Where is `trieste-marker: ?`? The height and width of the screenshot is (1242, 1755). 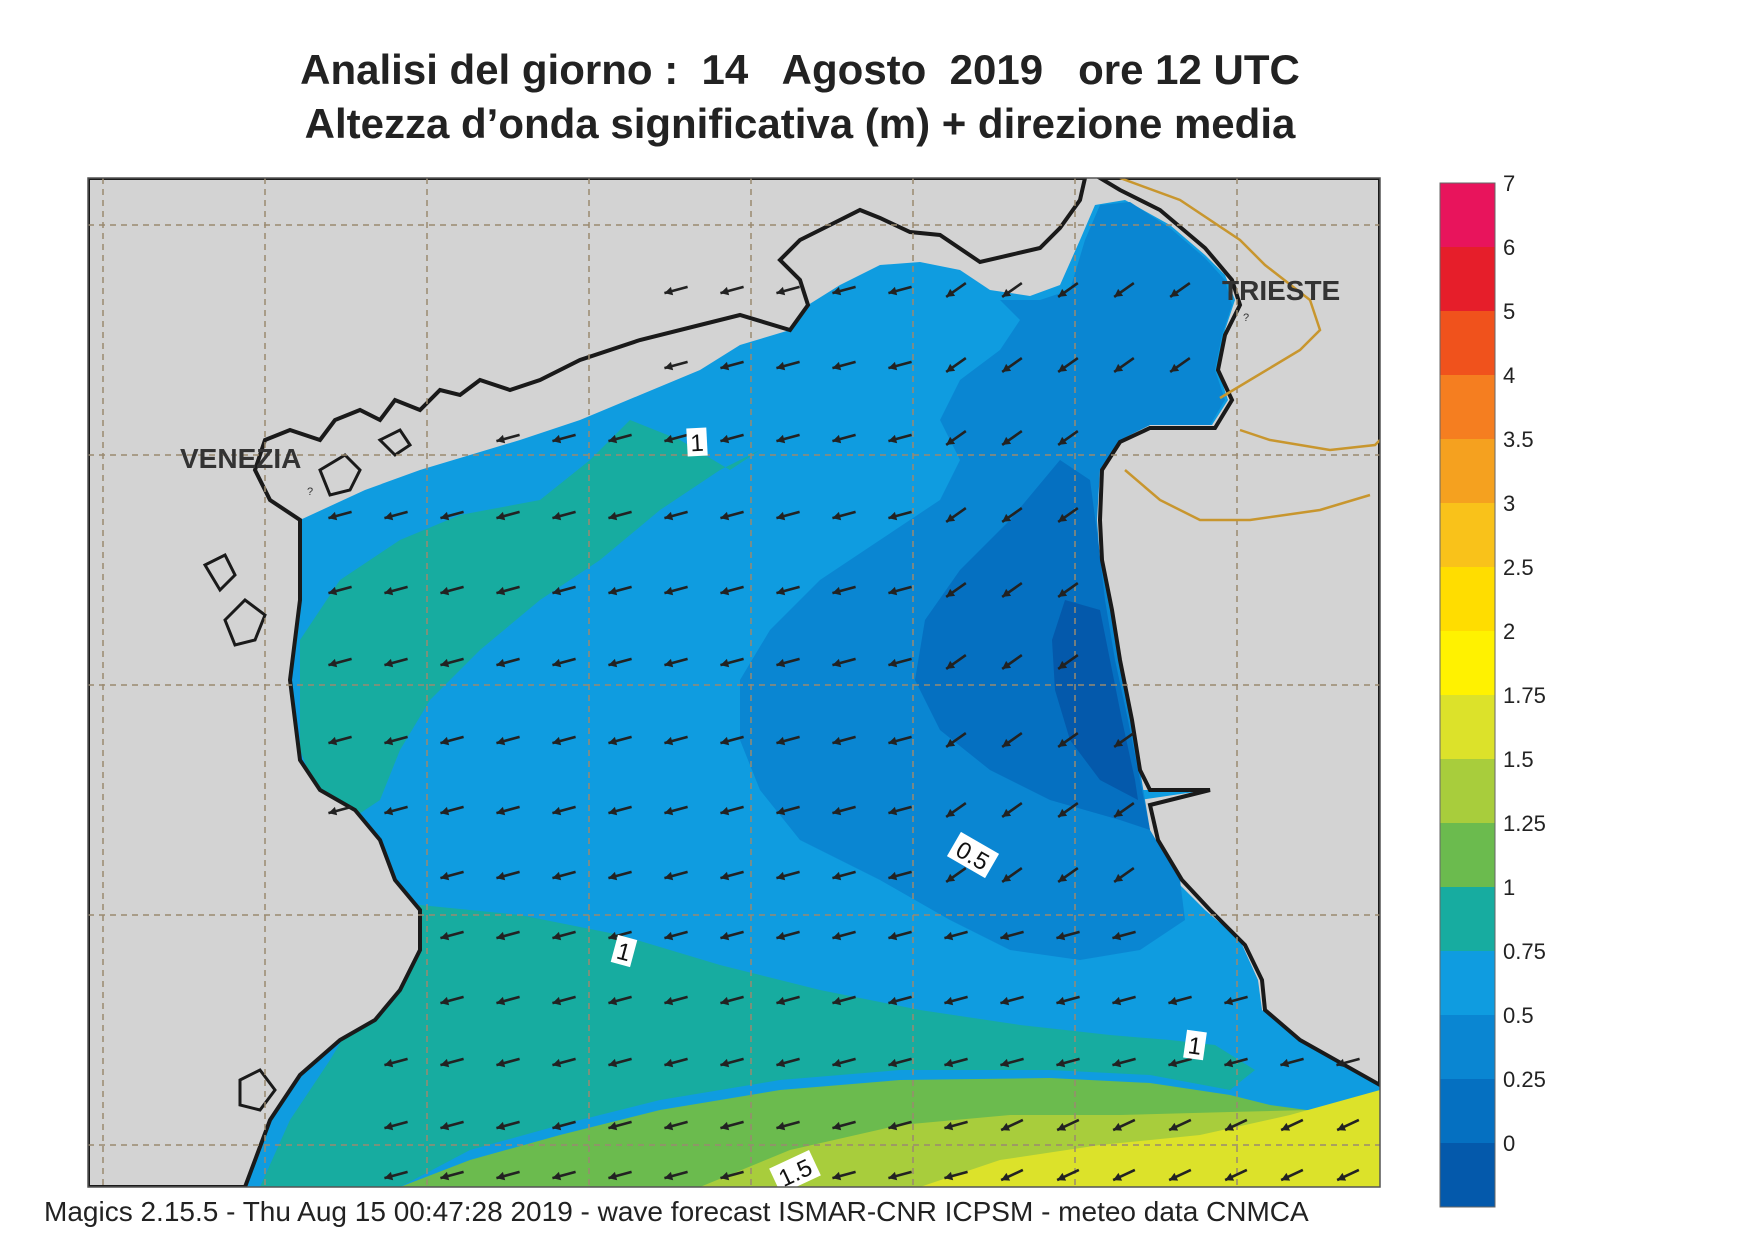
trieste-marker: ? is located at coordinates (1246, 318).